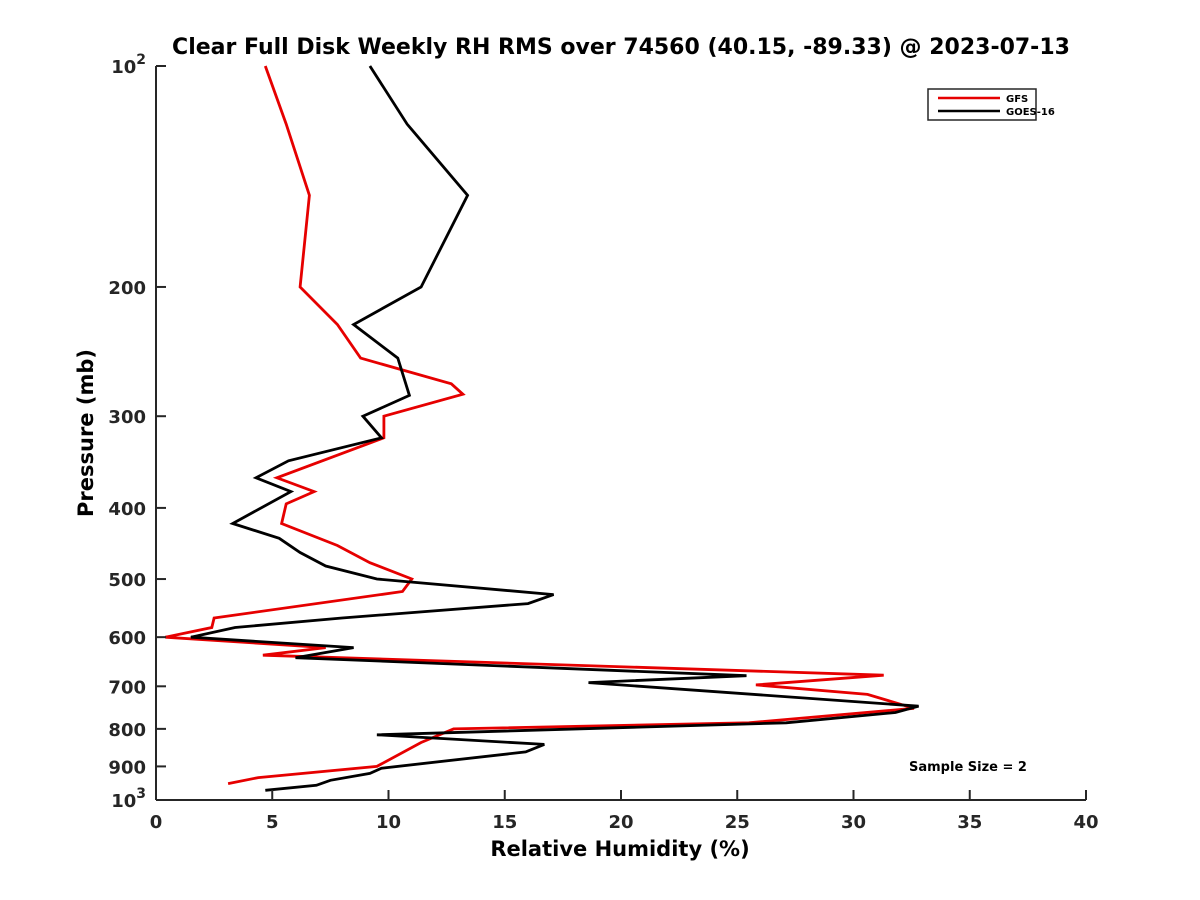 This screenshot has height=900, width=1200. Describe the element at coordinates (127, 767) in the screenshot. I see `y-tick-label: 900` at that location.